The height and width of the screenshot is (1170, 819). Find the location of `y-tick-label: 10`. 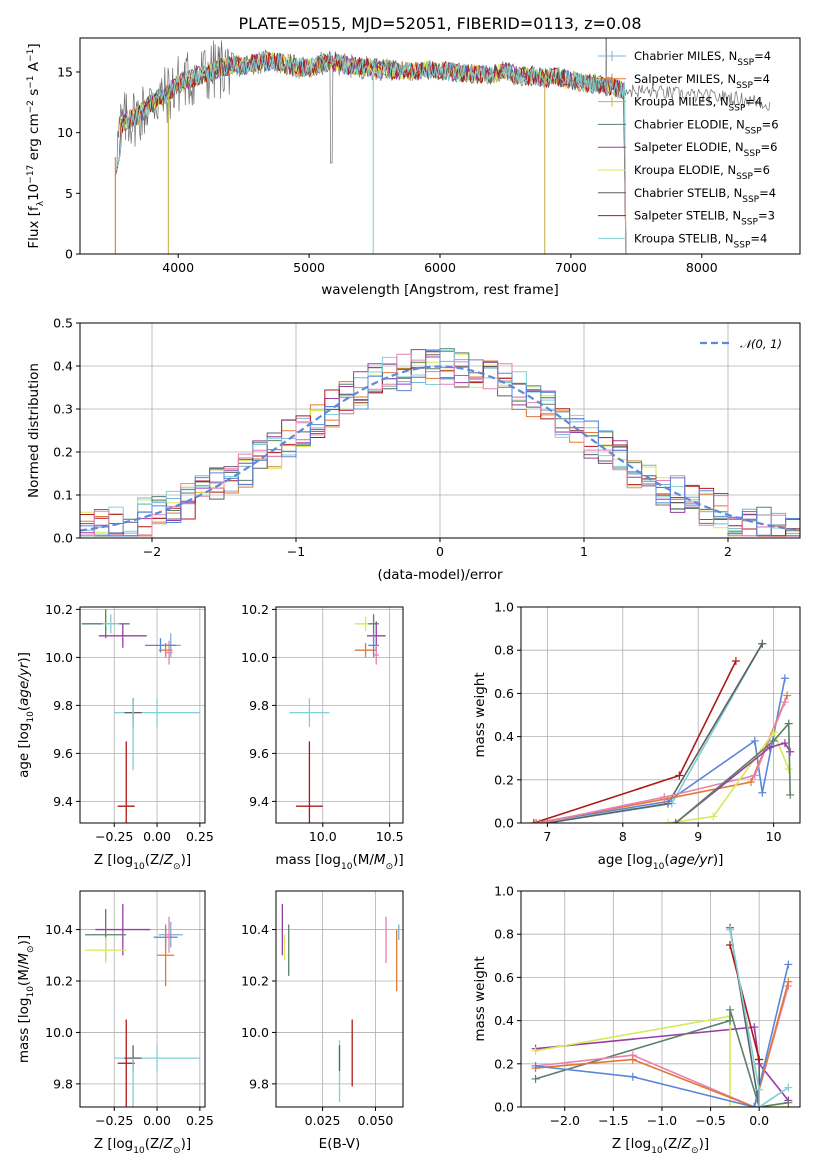

y-tick-label: 10 is located at coordinates (65, 132).